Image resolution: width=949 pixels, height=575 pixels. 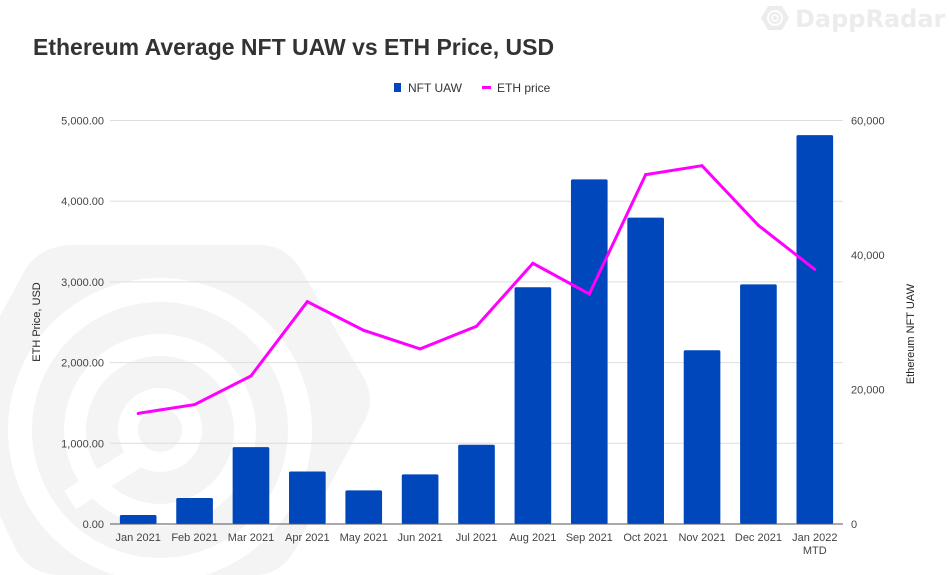 What do you see at coordinates (138, 538) in the screenshot?
I see `x-tick-label: Jan 2021` at bounding box center [138, 538].